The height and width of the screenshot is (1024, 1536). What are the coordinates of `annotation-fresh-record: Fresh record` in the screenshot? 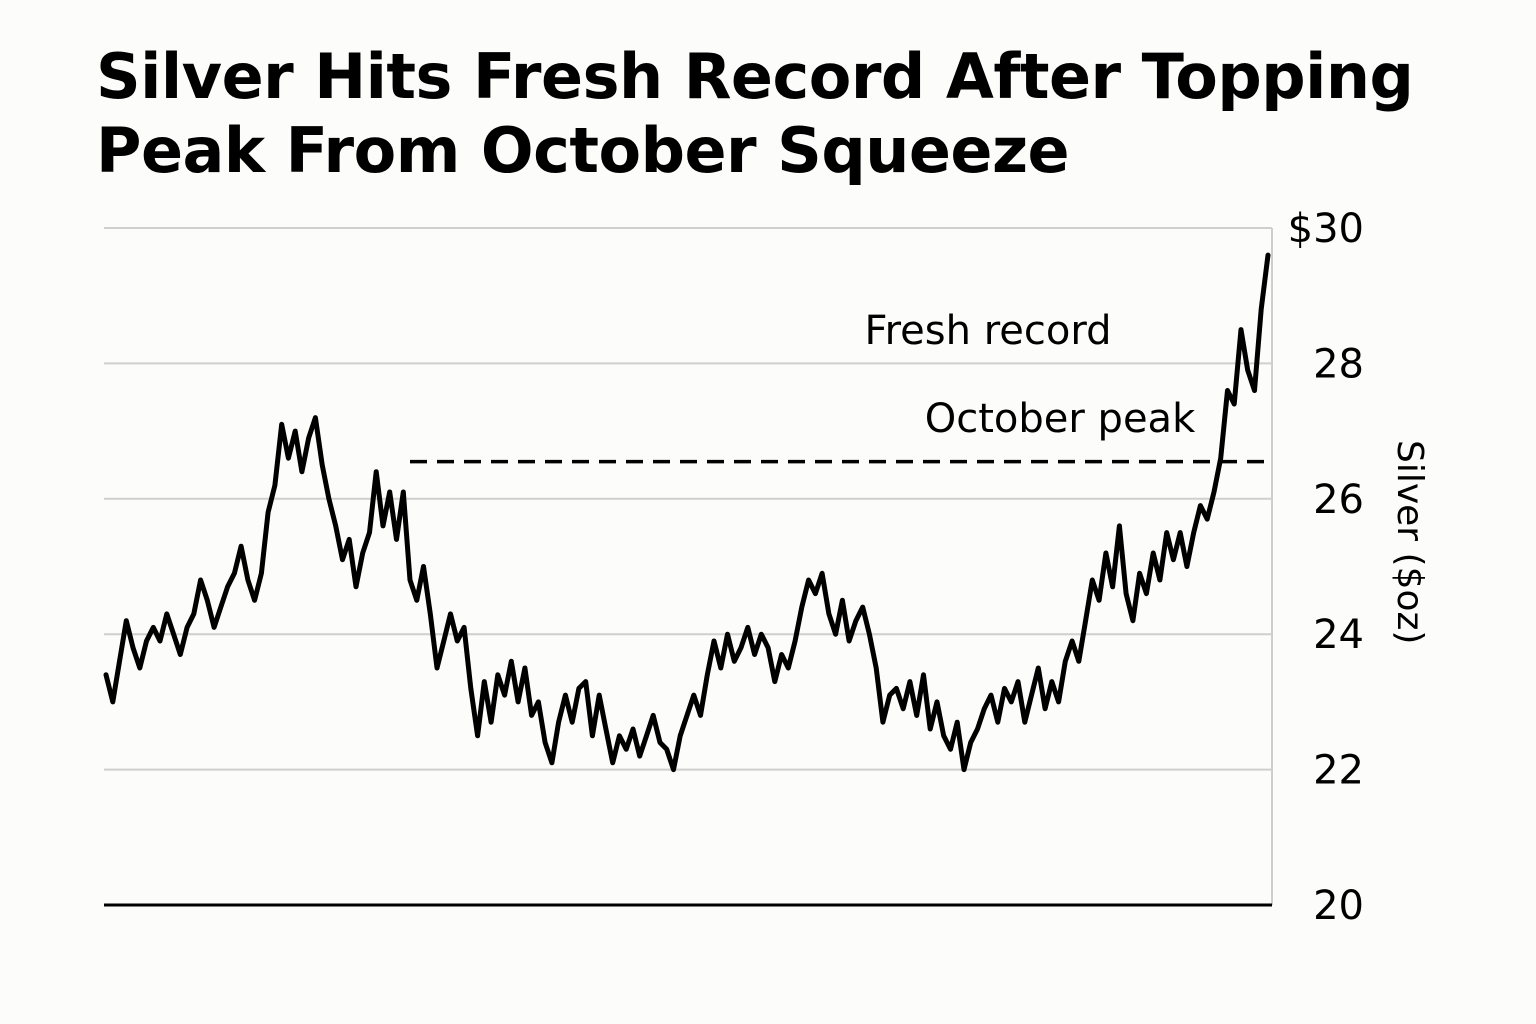 It's located at (988, 331).